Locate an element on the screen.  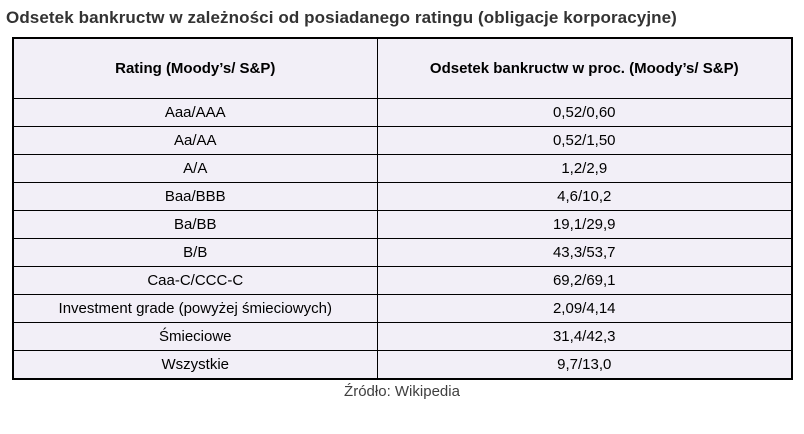
table-row: Śmieciowe 31,4/42,3 is located at coordinates (402, 336).